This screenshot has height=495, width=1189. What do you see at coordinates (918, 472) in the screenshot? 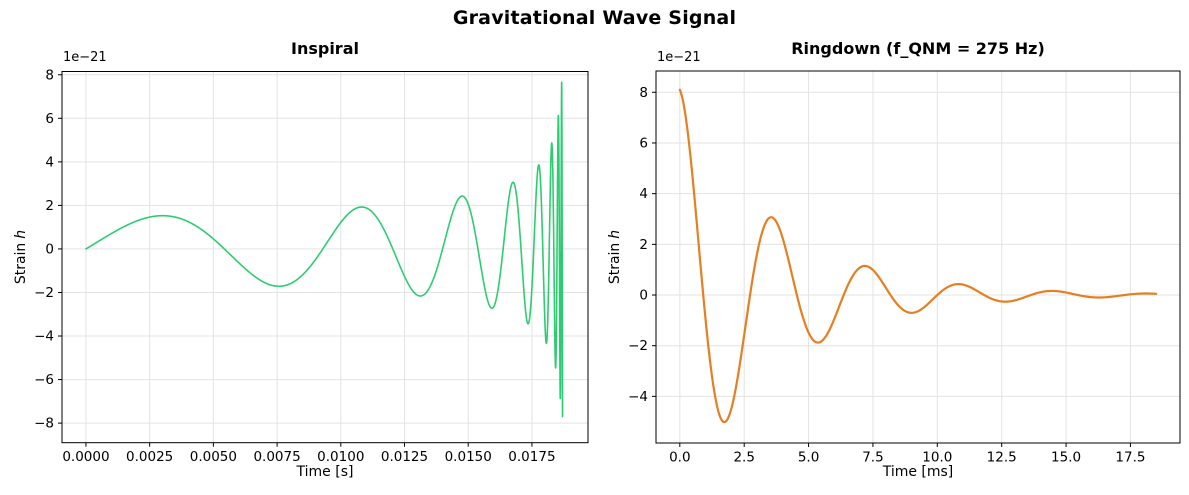
I see `ringdown-xaxis-label: Time [ms]` at bounding box center [918, 472].